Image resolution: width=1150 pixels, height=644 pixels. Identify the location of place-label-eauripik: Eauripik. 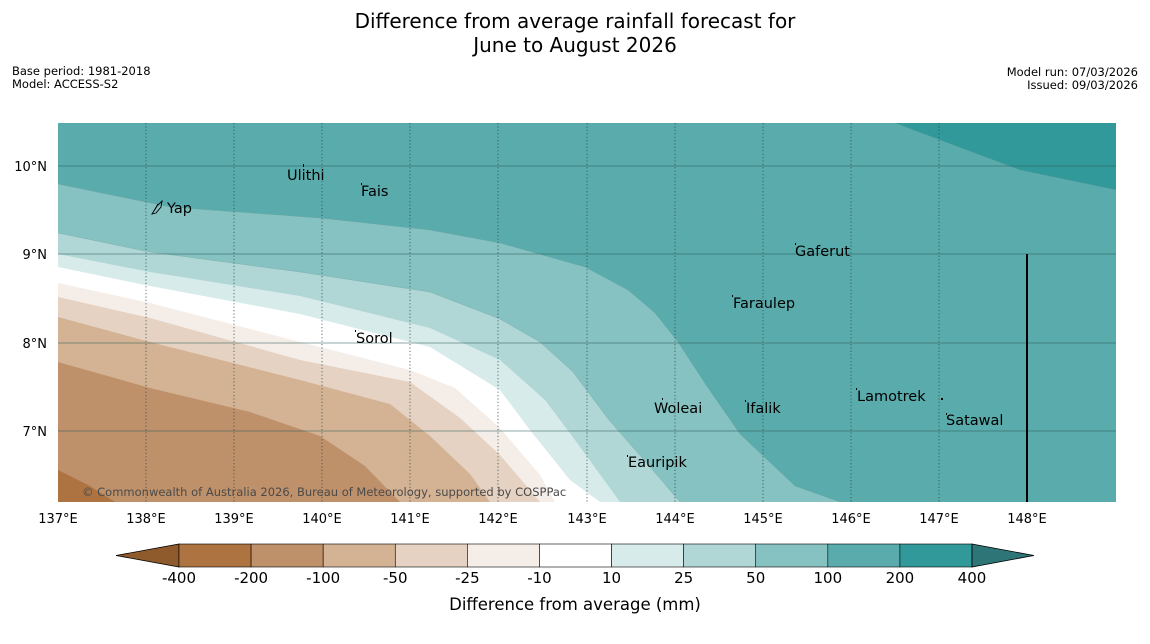
(657, 463).